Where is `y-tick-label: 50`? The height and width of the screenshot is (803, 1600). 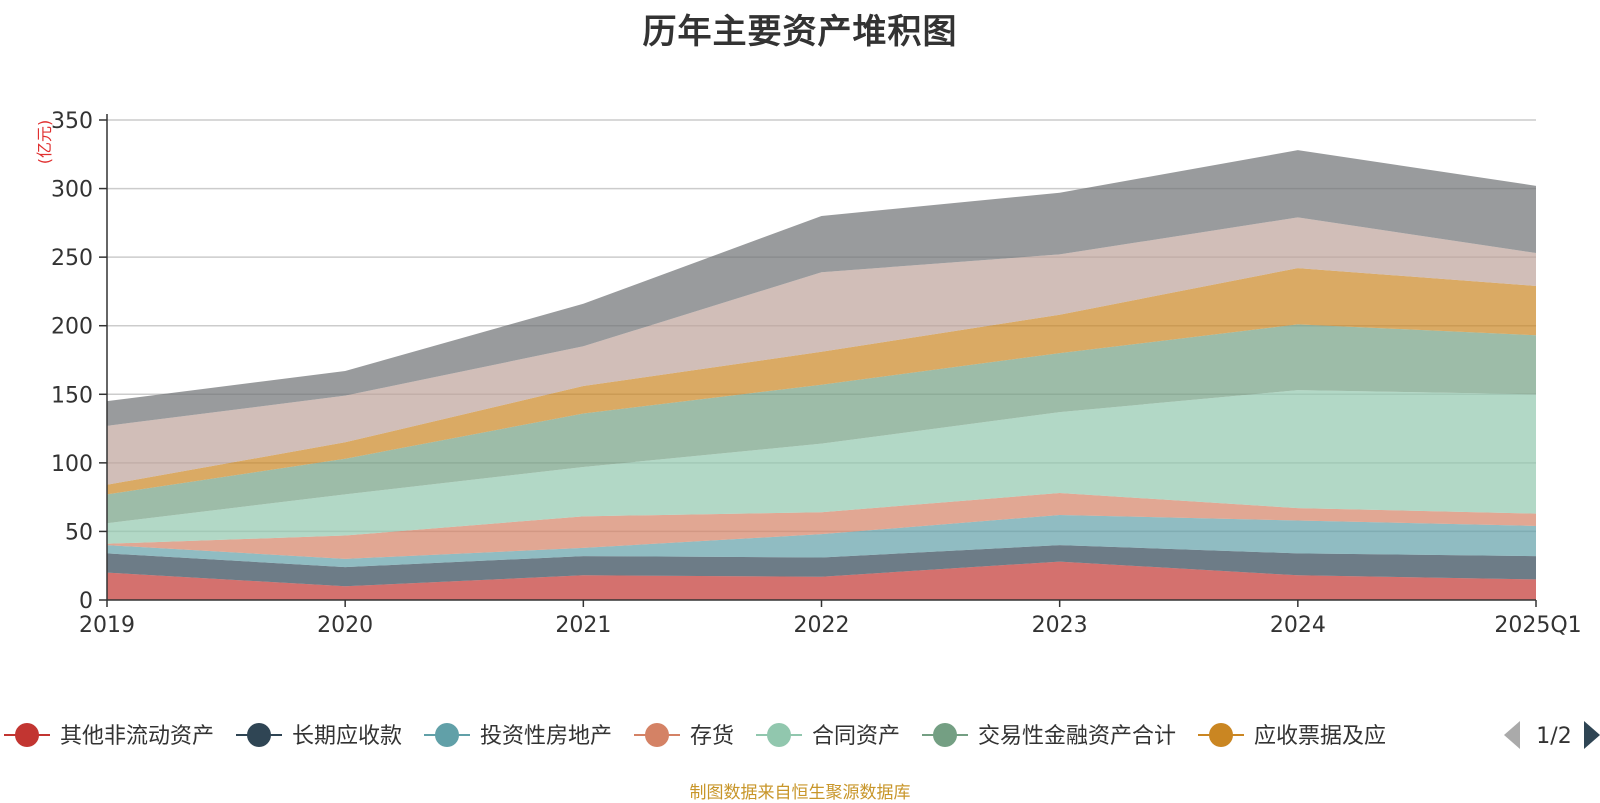
y-tick-label: 50 is located at coordinates (79, 532).